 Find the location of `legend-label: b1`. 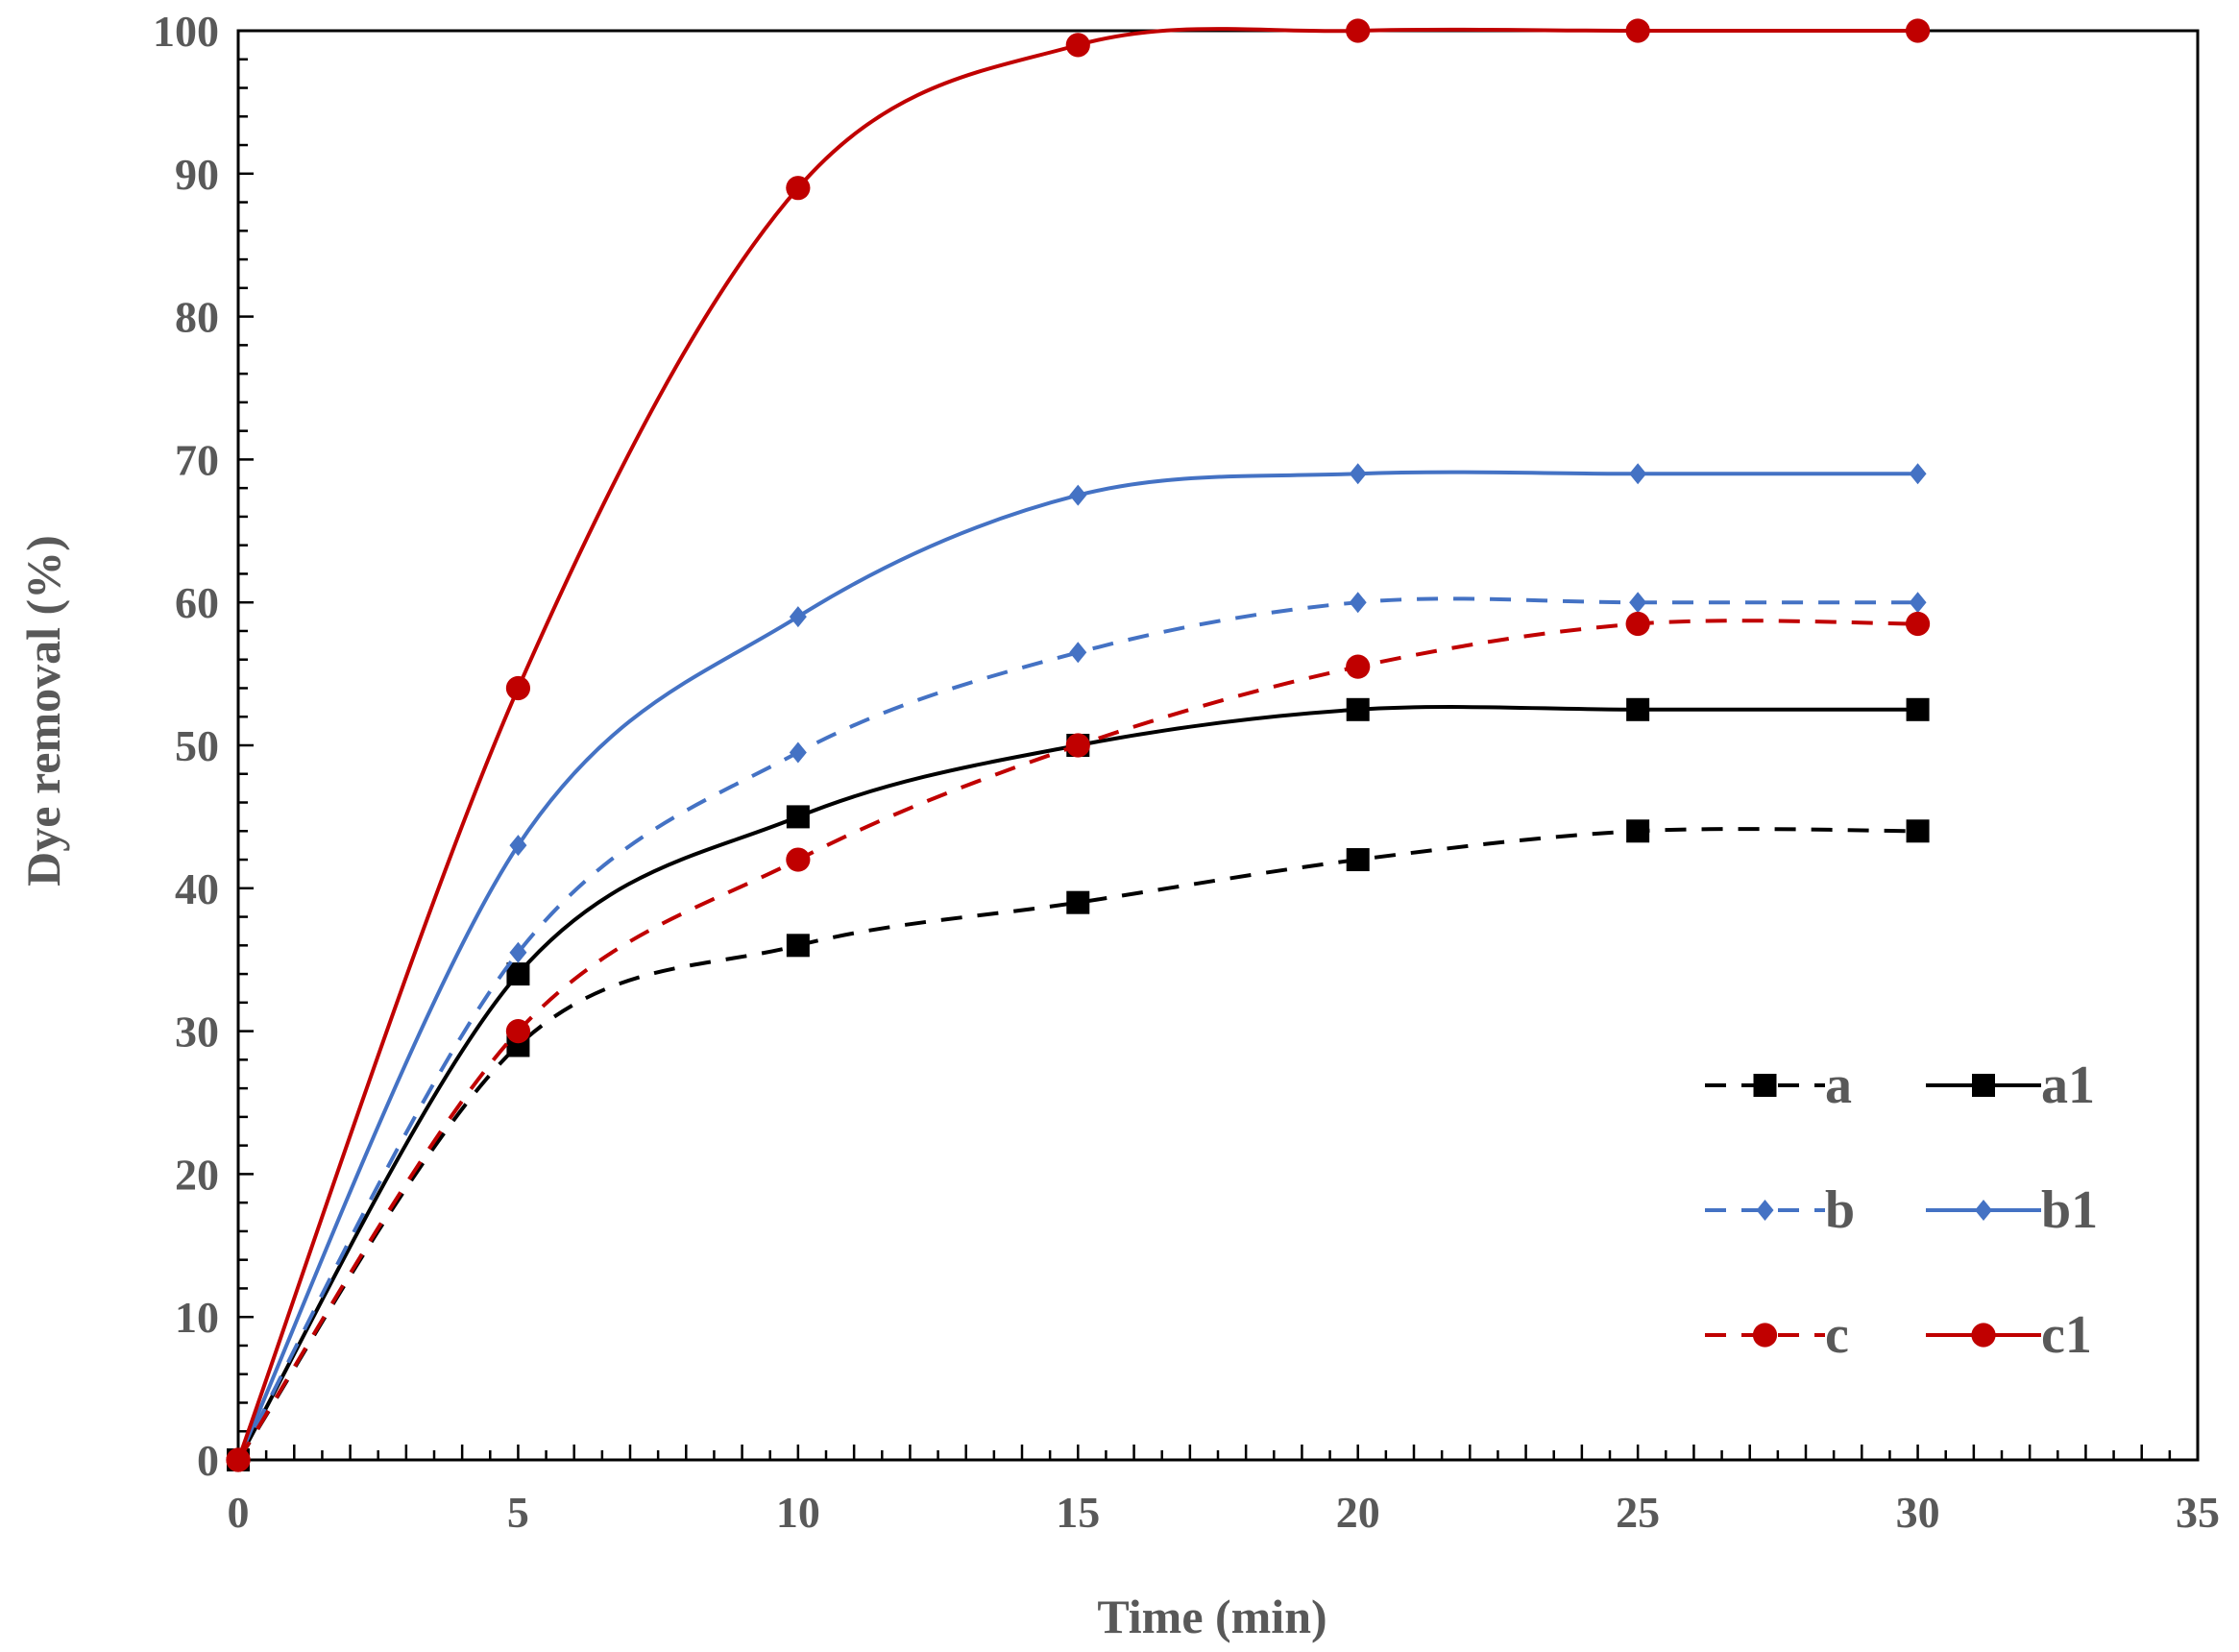

legend-label: b1 is located at coordinates (2069, 1210).